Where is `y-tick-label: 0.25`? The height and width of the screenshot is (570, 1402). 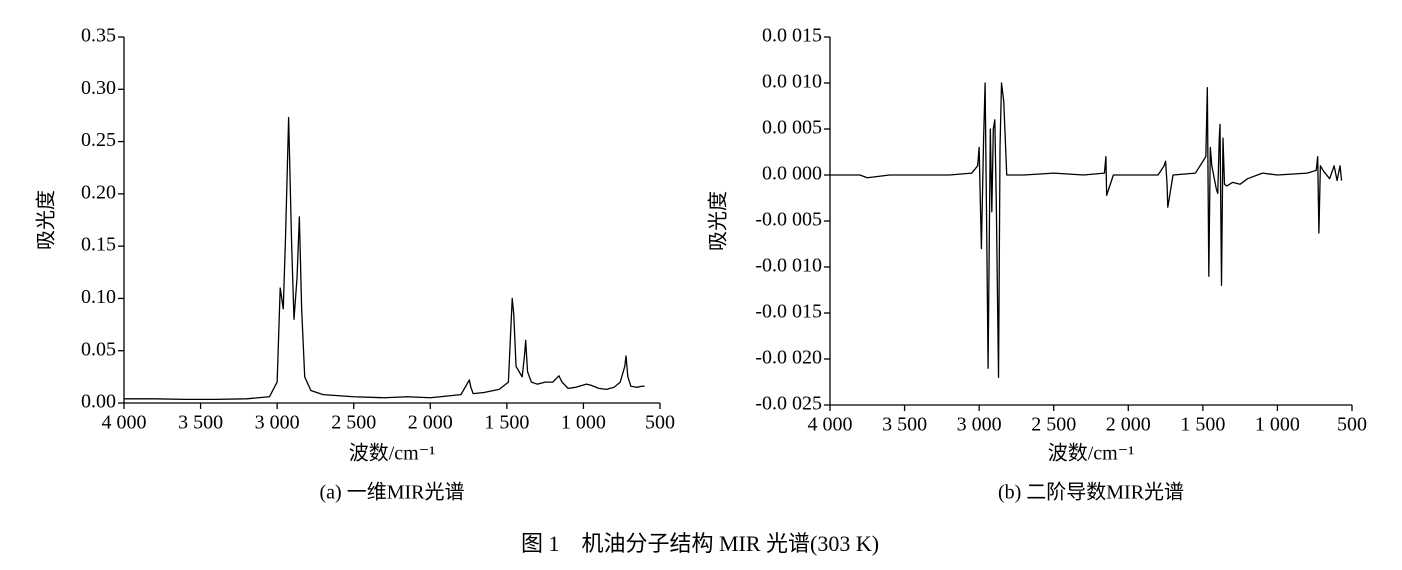 y-tick-label: 0.25 is located at coordinates (98, 140).